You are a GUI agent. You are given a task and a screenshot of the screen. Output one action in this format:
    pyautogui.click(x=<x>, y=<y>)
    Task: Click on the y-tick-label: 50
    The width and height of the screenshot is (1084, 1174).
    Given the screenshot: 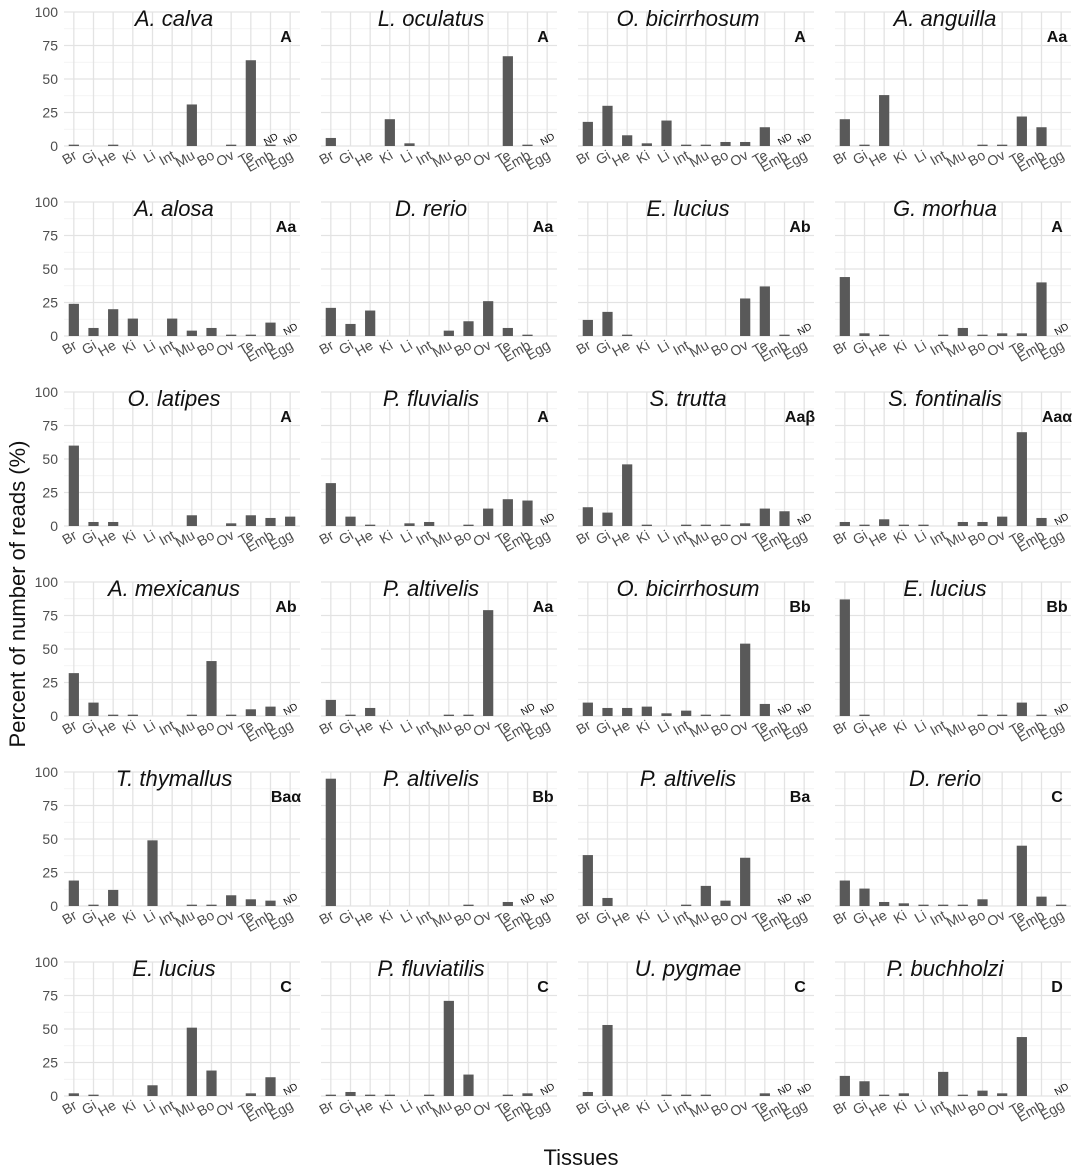 What is the action you would take?
    pyautogui.click(x=50, y=839)
    